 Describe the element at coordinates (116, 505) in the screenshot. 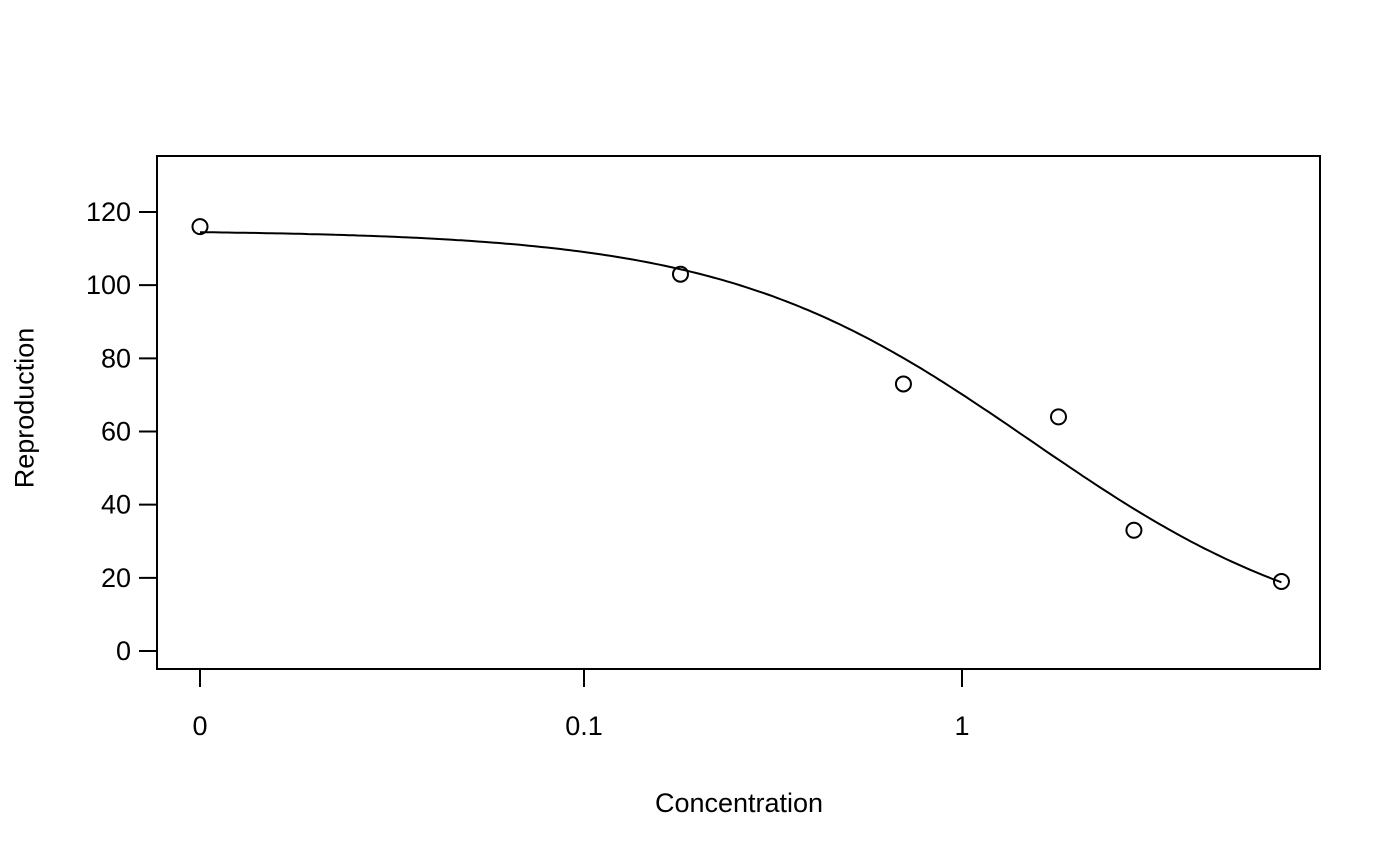

I see `y-tick-label: 40` at that location.